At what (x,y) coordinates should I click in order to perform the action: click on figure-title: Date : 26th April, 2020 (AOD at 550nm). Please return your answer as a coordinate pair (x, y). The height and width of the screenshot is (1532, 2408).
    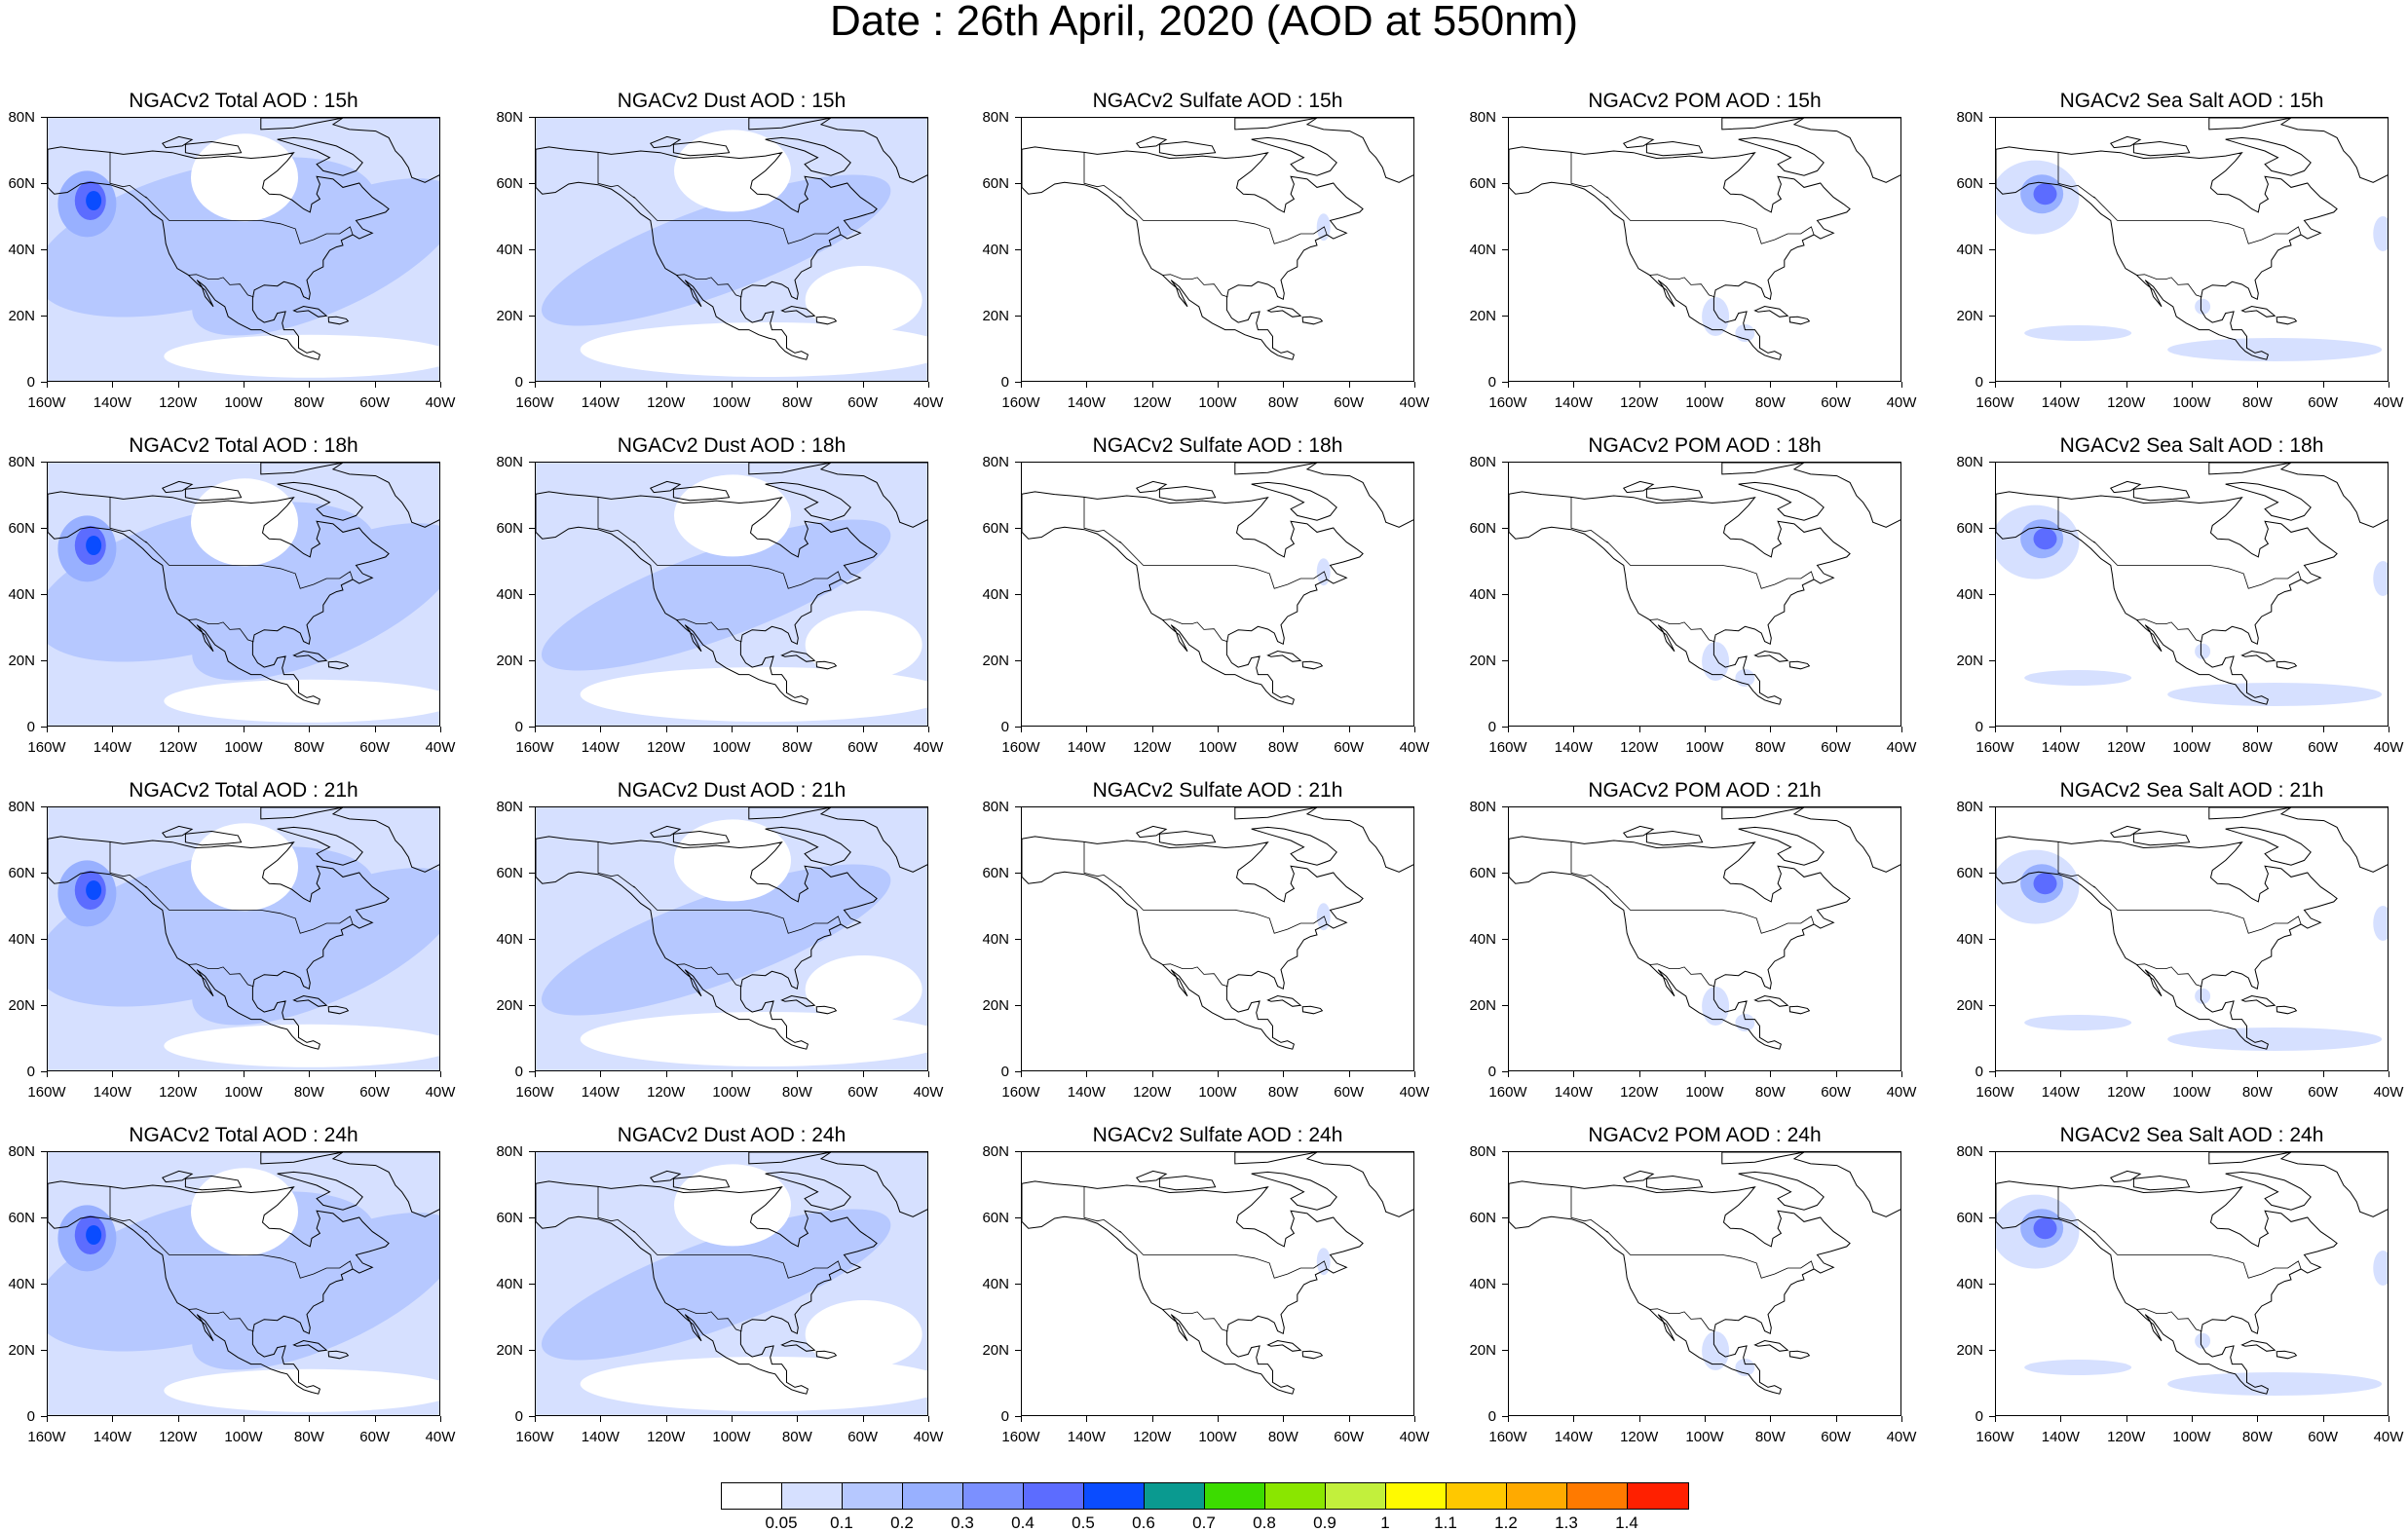
    Looking at the image, I should click on (1204, 23).